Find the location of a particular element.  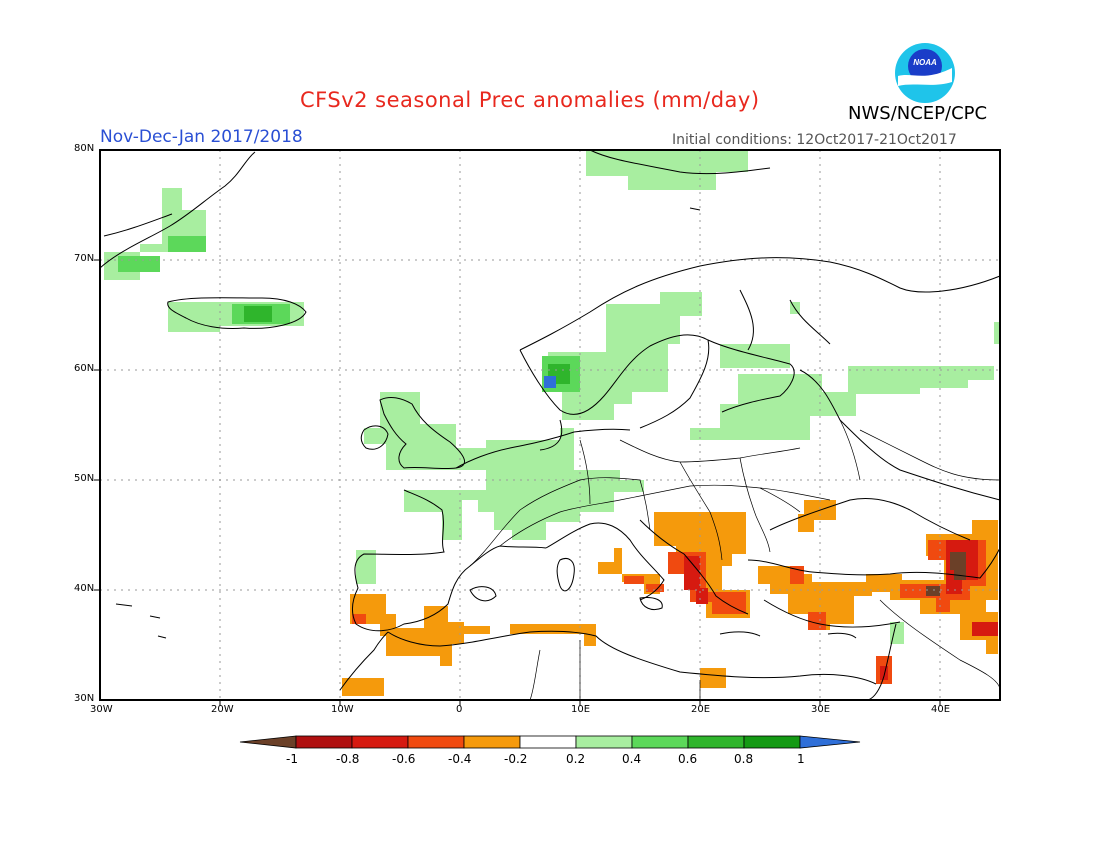

anomaly-greenland-mid is located at coordinates (187, 244).